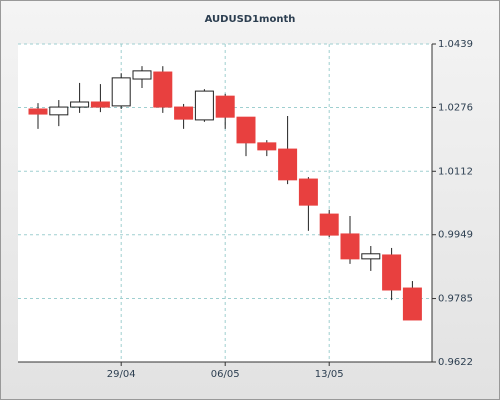 This screenshot has height=404, width=500. Describe the element at coordinates (455, 44) in the screenshot. I see `y-tick-label: 1.0439` at that location.